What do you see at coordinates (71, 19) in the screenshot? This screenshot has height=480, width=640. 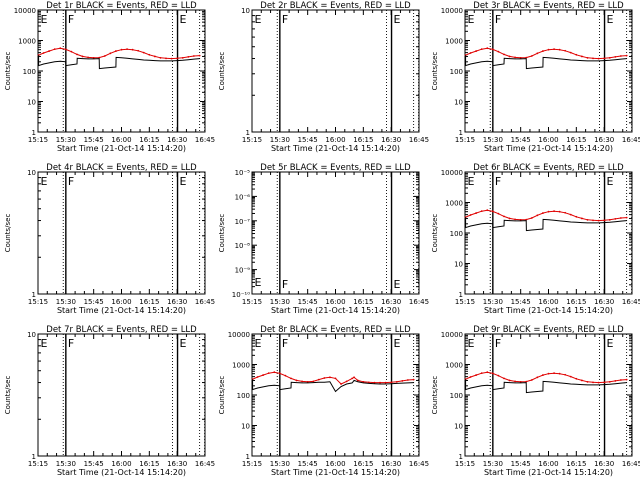 I see `event-marker-label: F` at bounding box center [71, 19].